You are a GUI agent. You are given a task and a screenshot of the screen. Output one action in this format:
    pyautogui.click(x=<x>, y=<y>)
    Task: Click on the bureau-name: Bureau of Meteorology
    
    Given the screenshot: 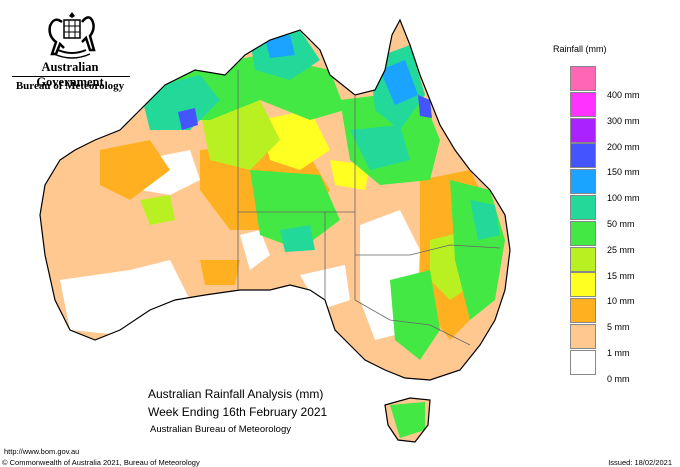 What is the action you would take?
    pyautogui.click(x=70, y=86)
    